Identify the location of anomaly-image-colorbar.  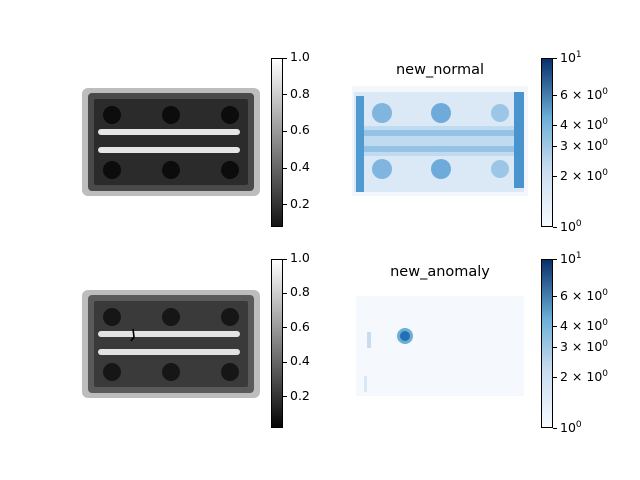
(277, 343).